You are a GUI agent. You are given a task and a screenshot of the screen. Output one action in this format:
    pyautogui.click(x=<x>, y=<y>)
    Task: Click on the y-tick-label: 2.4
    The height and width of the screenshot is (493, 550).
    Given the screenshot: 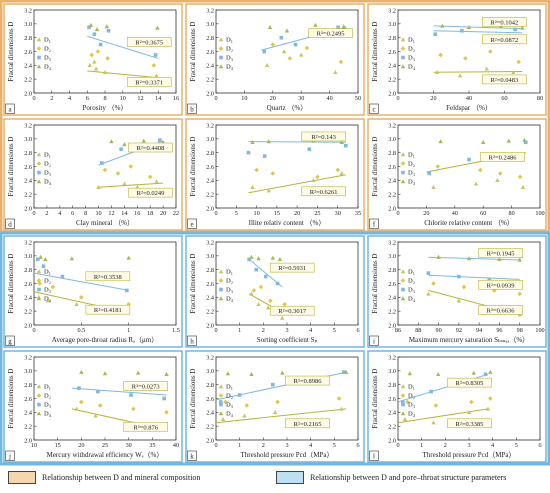 What is the action you would take?
    pyautogui.click(x=28, y=66)
    